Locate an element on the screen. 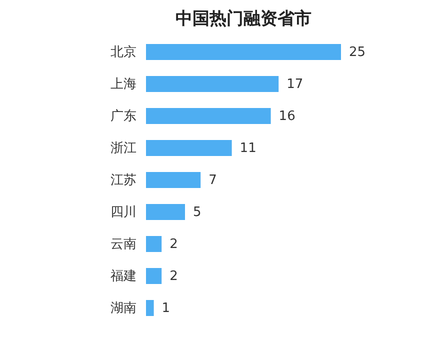  data-label: 17 is located at coordinates (295, 84).